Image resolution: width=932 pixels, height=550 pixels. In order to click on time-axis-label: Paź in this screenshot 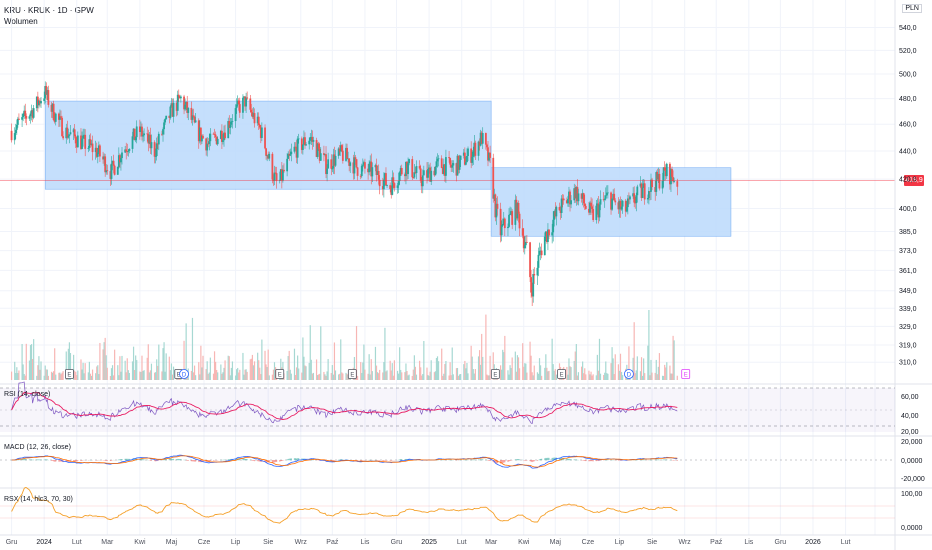, I will do `click(332, 542)`.